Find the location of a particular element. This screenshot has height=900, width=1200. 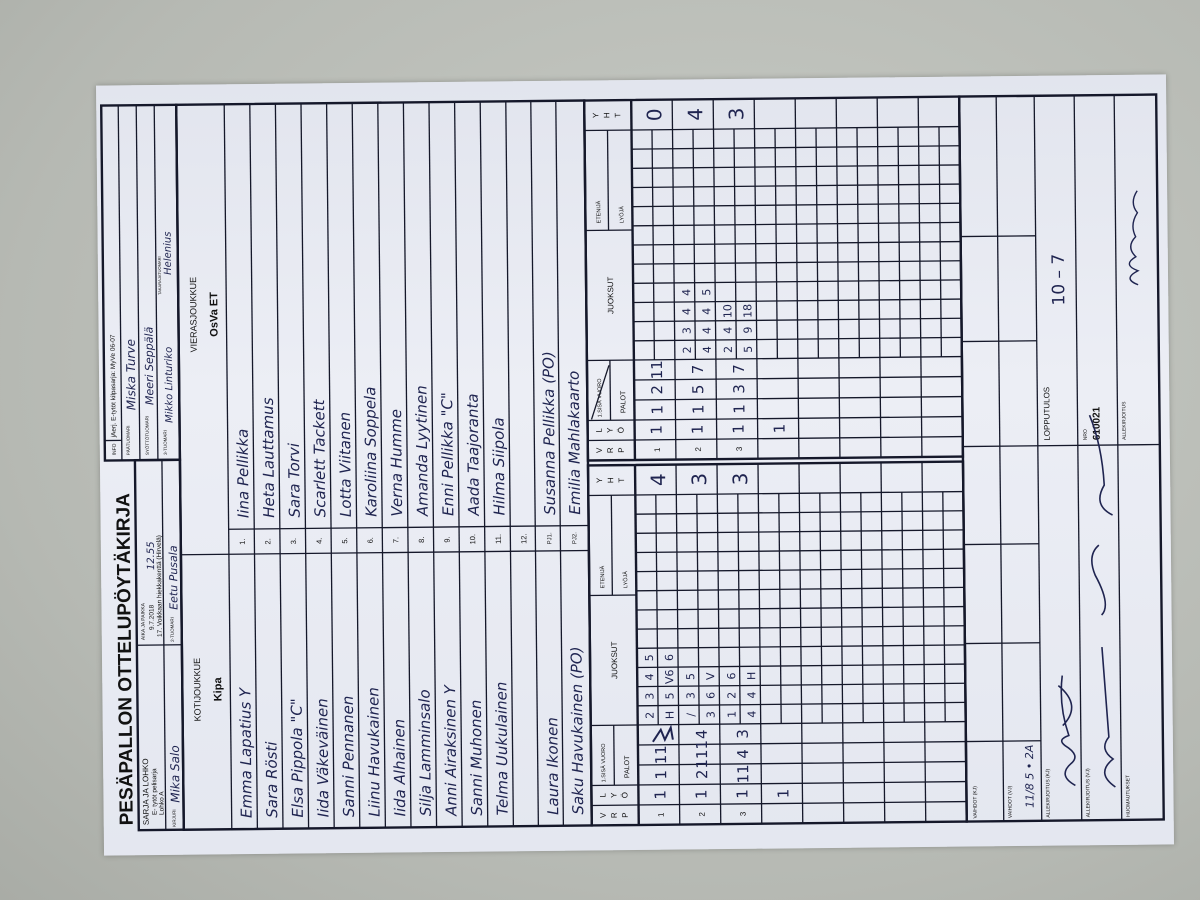

home-team-name: Kipa is located at coordinates (218, 689).